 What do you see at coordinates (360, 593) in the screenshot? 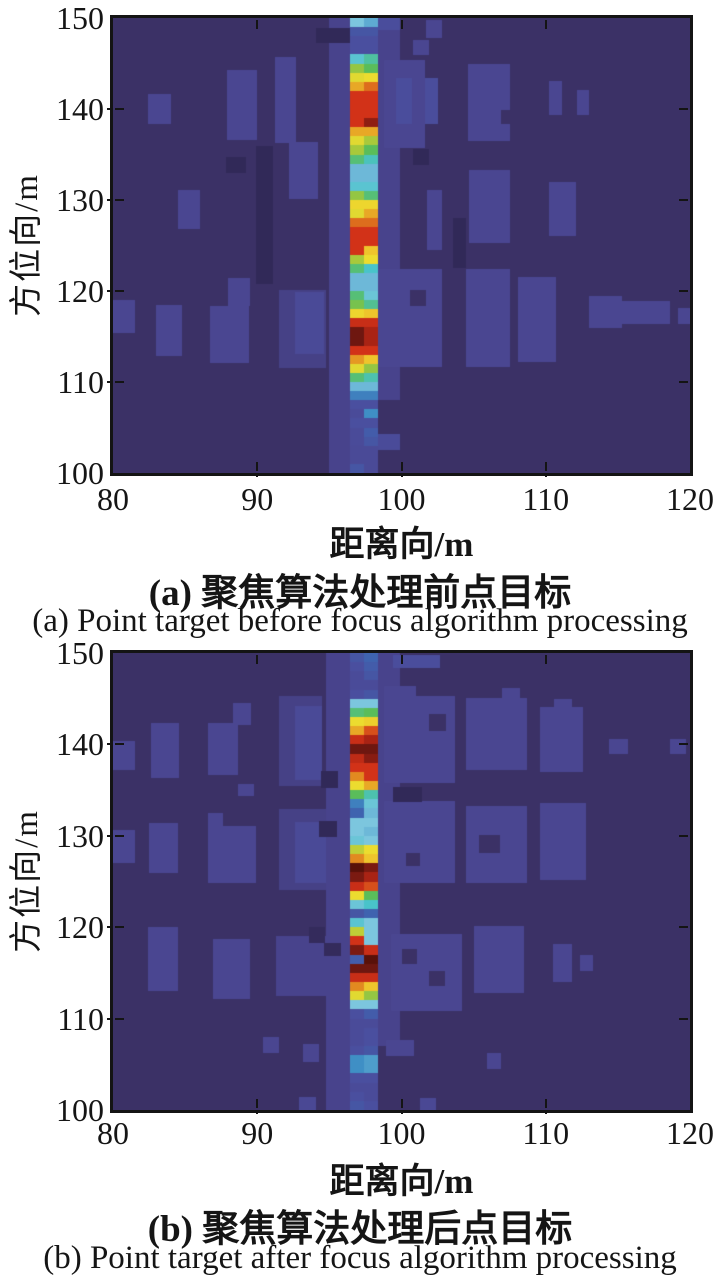
I see `caption-a-zh: (a) 聚焦算法处理前点目标` at bounding box center [360, 593].